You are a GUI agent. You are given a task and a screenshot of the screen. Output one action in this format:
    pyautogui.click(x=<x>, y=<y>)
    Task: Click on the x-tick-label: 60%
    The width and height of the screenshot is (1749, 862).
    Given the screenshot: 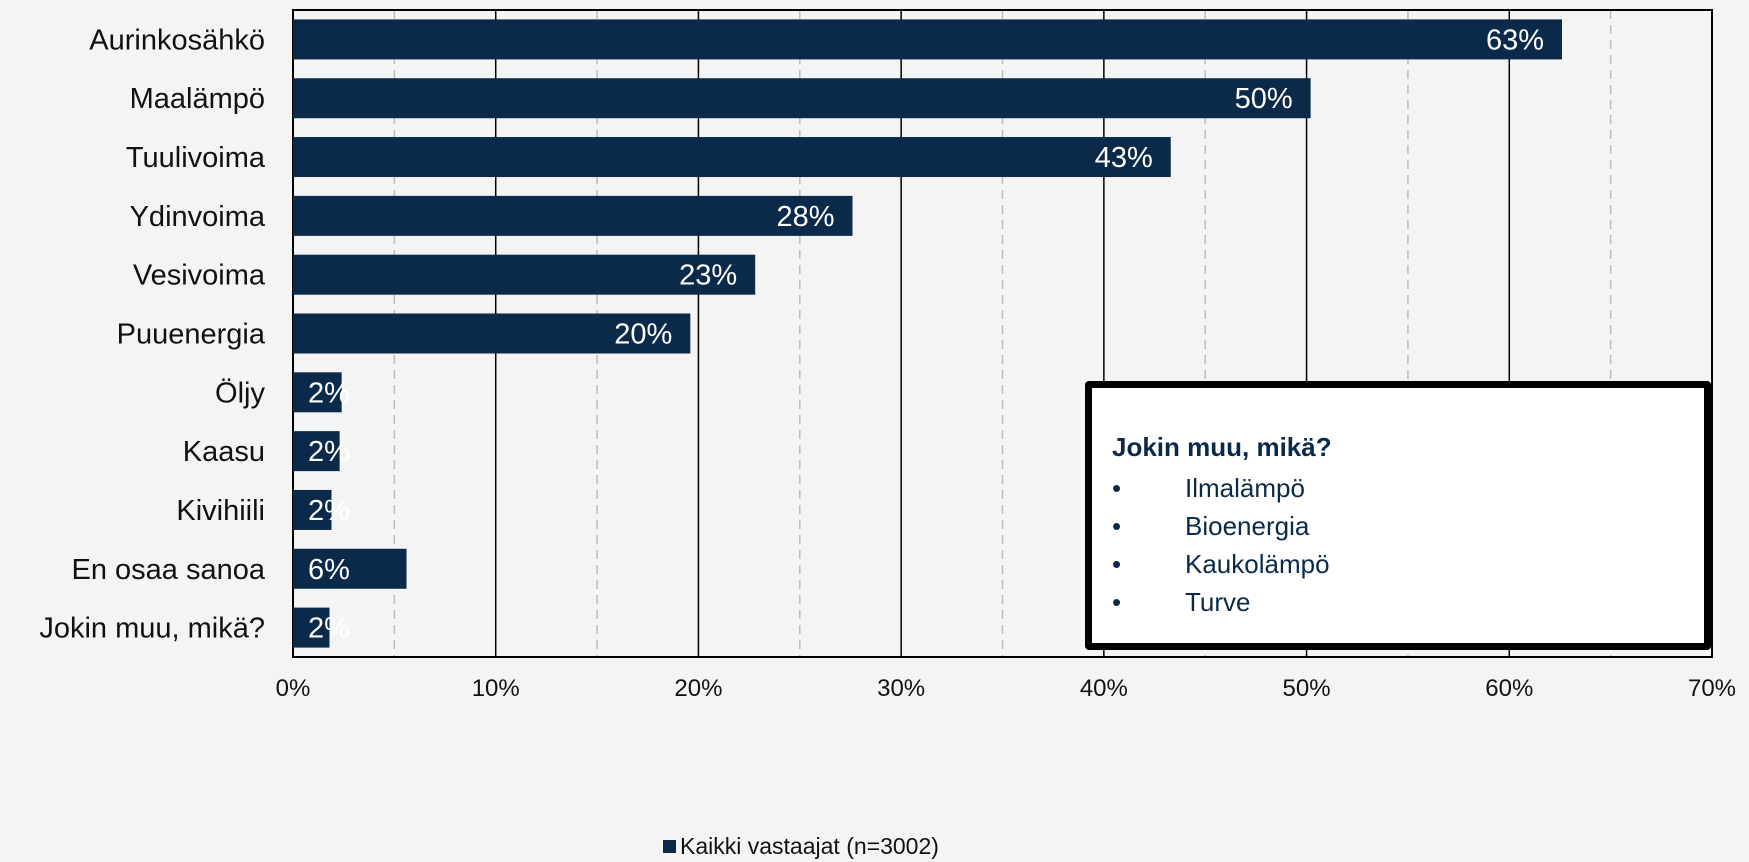 What is the action you would take?
    pyautogui.click(x=1509, y=688)
    